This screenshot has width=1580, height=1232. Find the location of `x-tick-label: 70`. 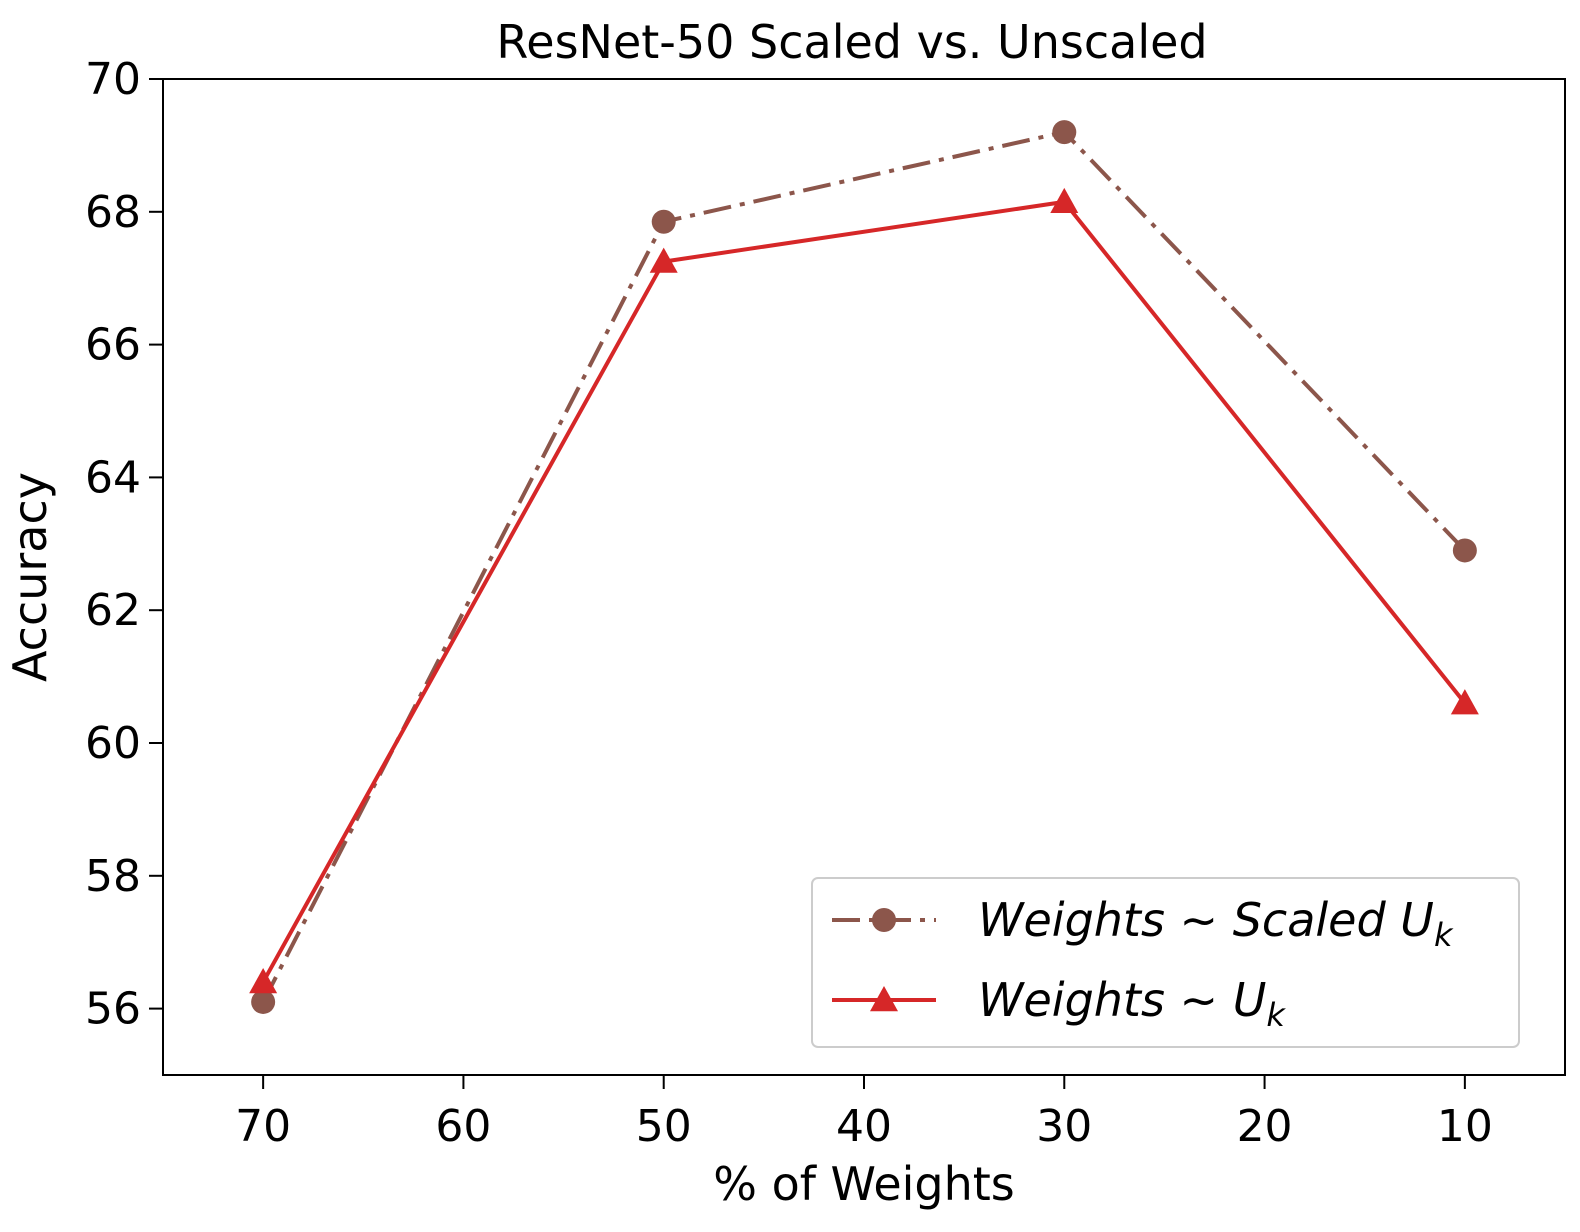

x-tick-label: 70 is located at coordinates (263, 1126).